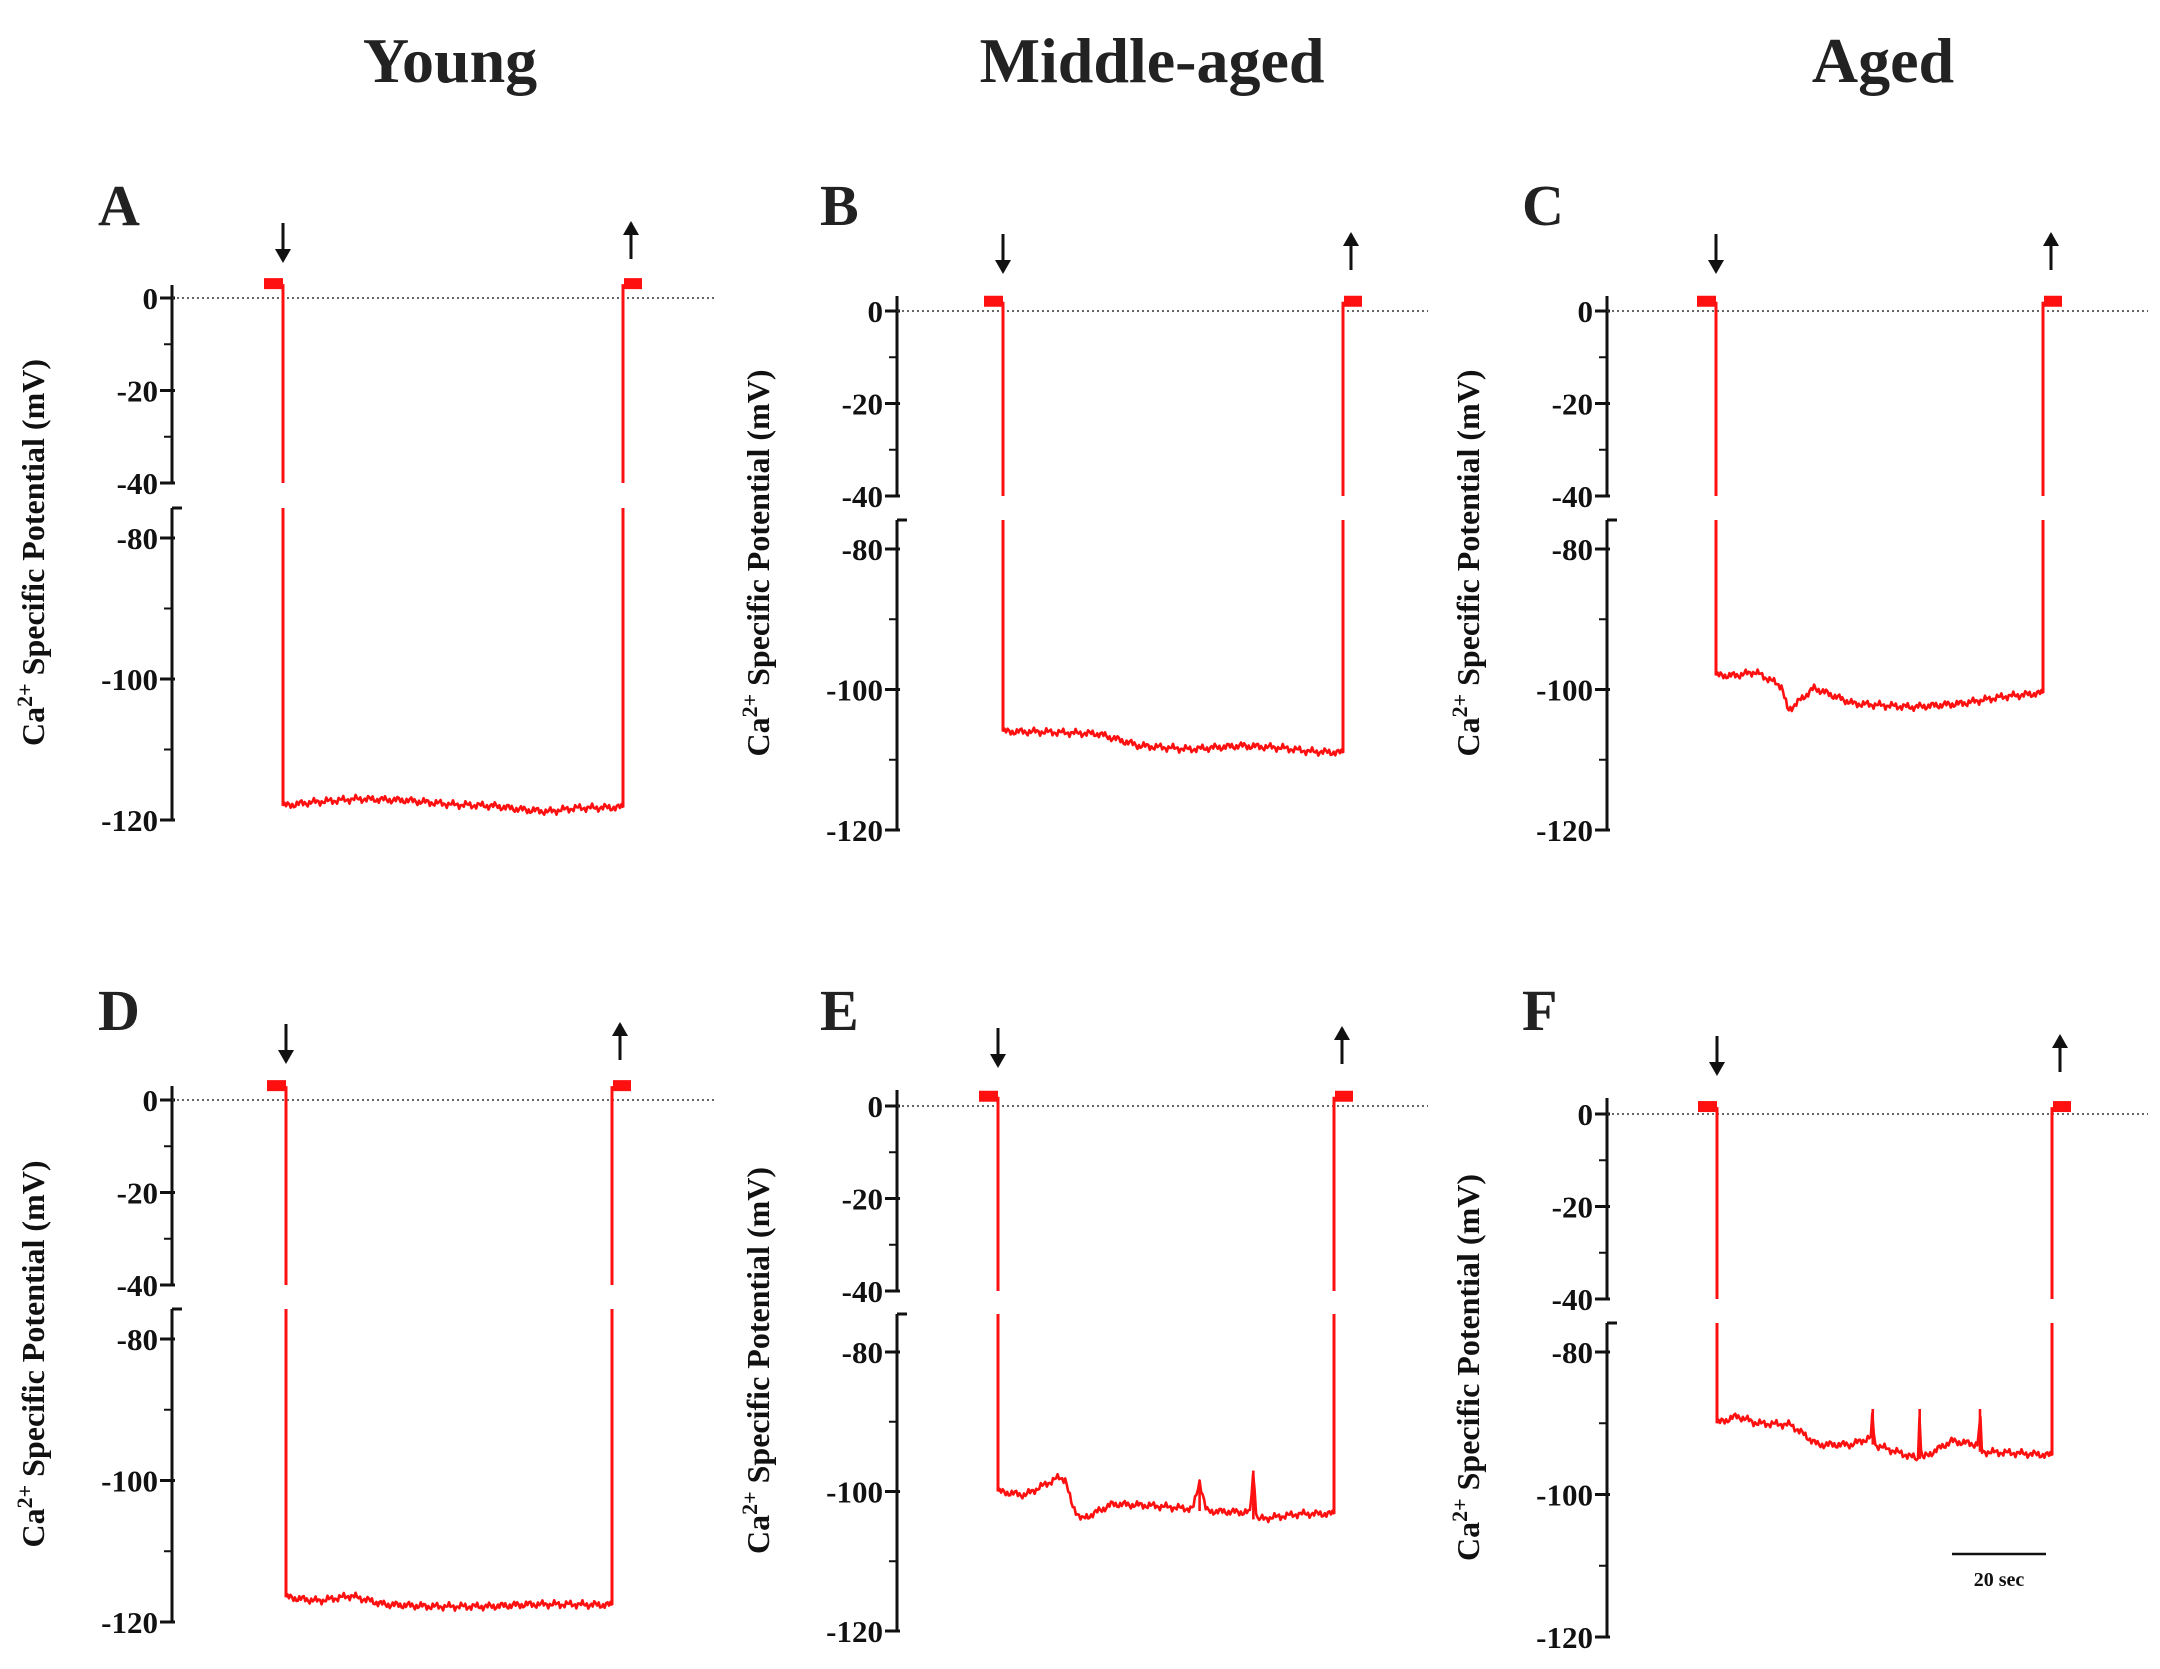 This screenshot has height=1669, width=2160. What do you see at coordinates (1543, 205) in the screenshot?
I see `panel-letter: C` at bounding box center [1543, 205].